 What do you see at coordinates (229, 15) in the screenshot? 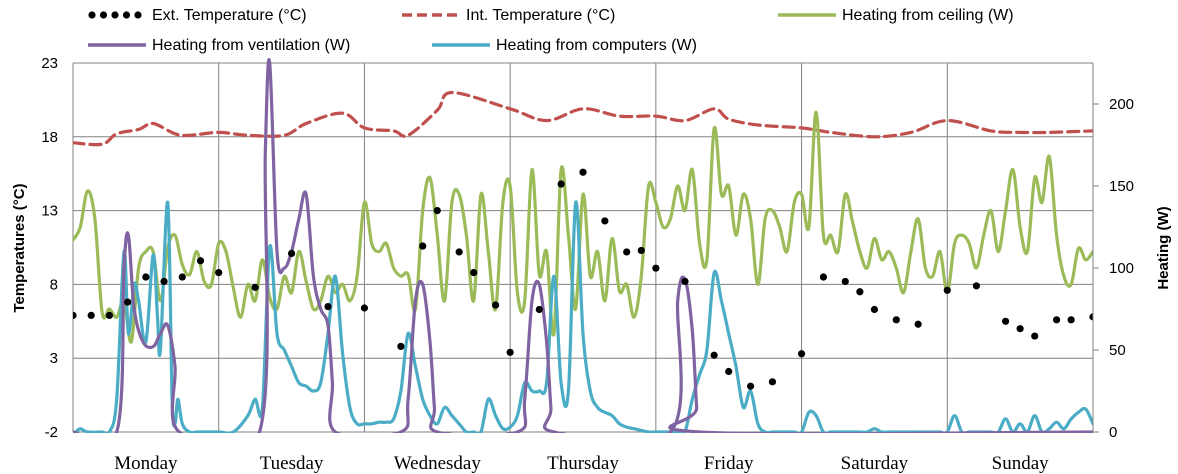
I see `legend-label: Ext. Temperature (°C)` at bounding box center [229, 15].